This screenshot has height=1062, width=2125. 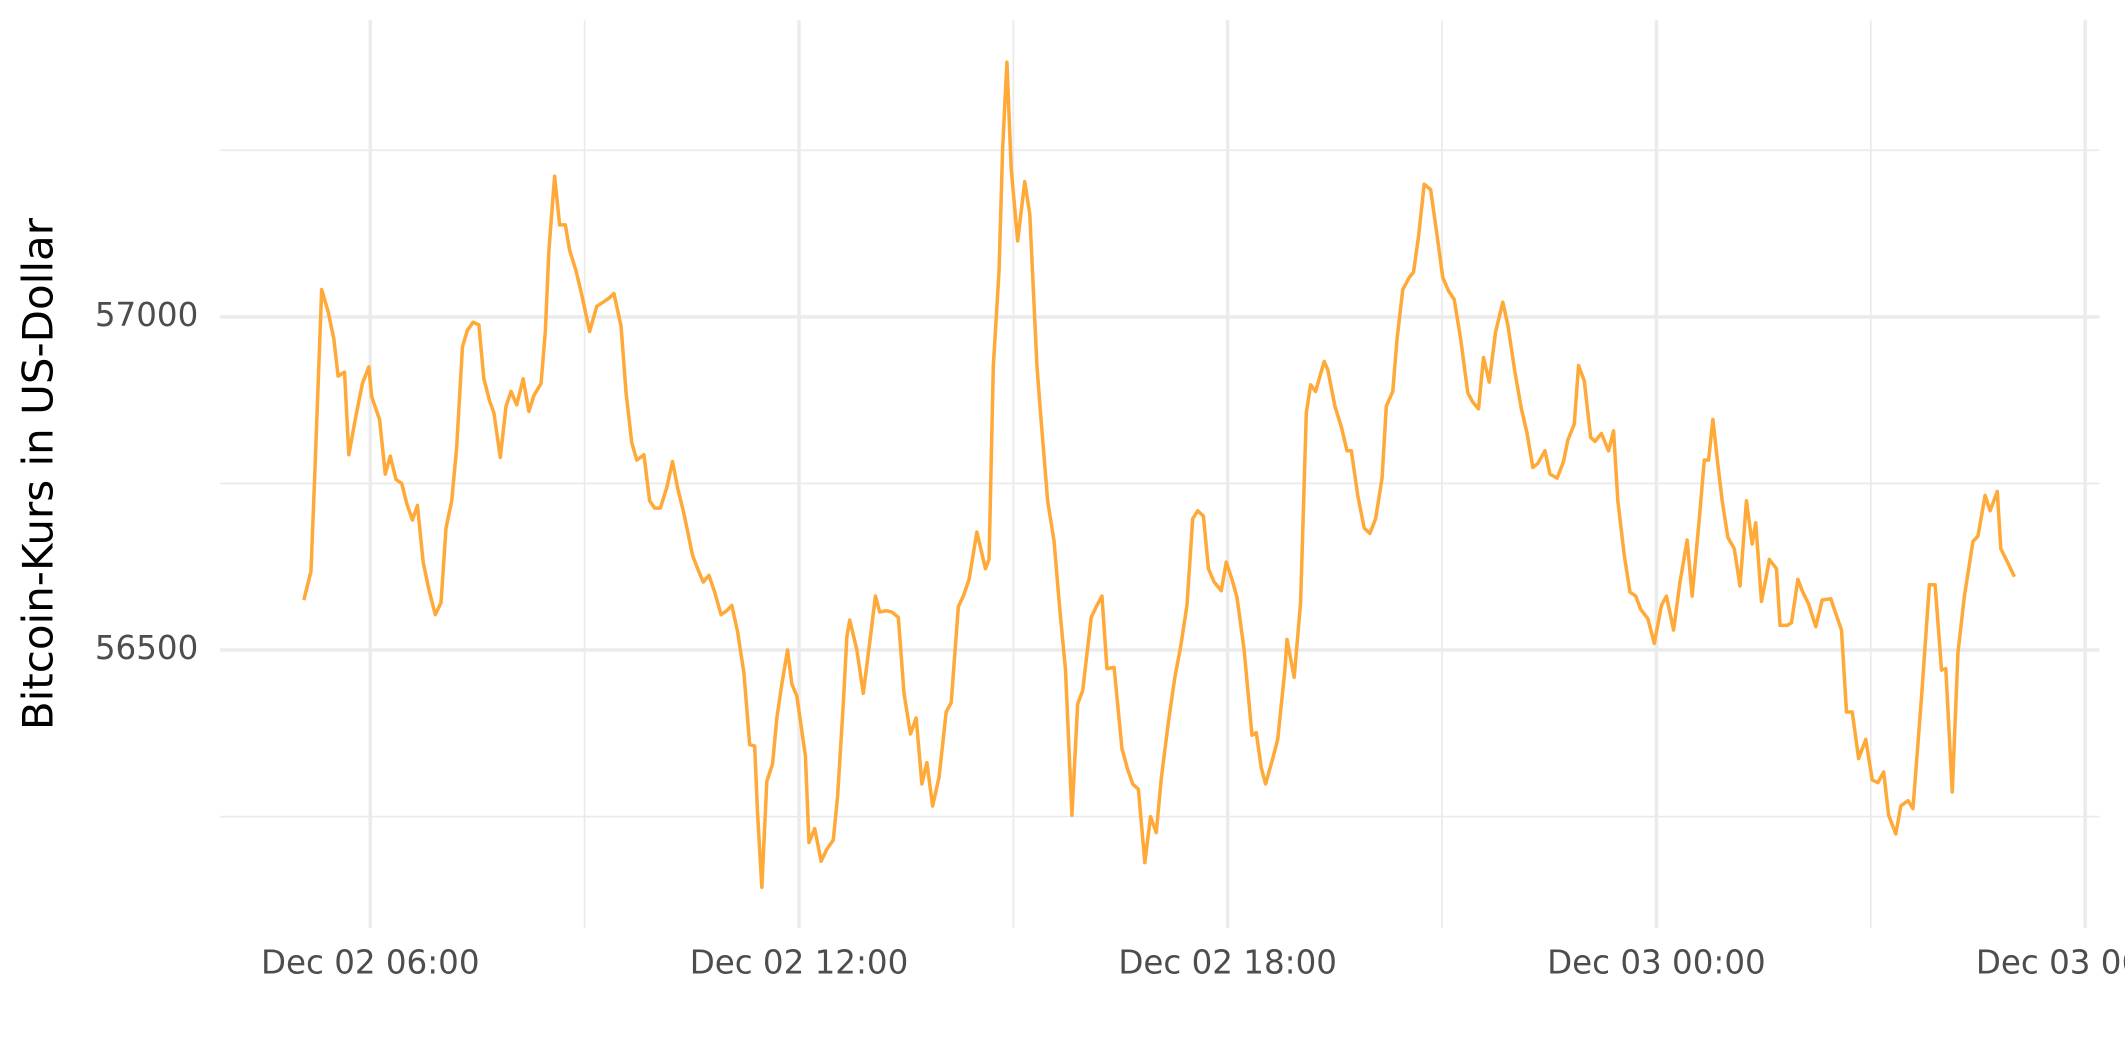 What do you see at coordinates (1656, 962) in the screenshot?
I see `x-tick-label: Dec 03 00:00` at bounding box center [1656, 962].